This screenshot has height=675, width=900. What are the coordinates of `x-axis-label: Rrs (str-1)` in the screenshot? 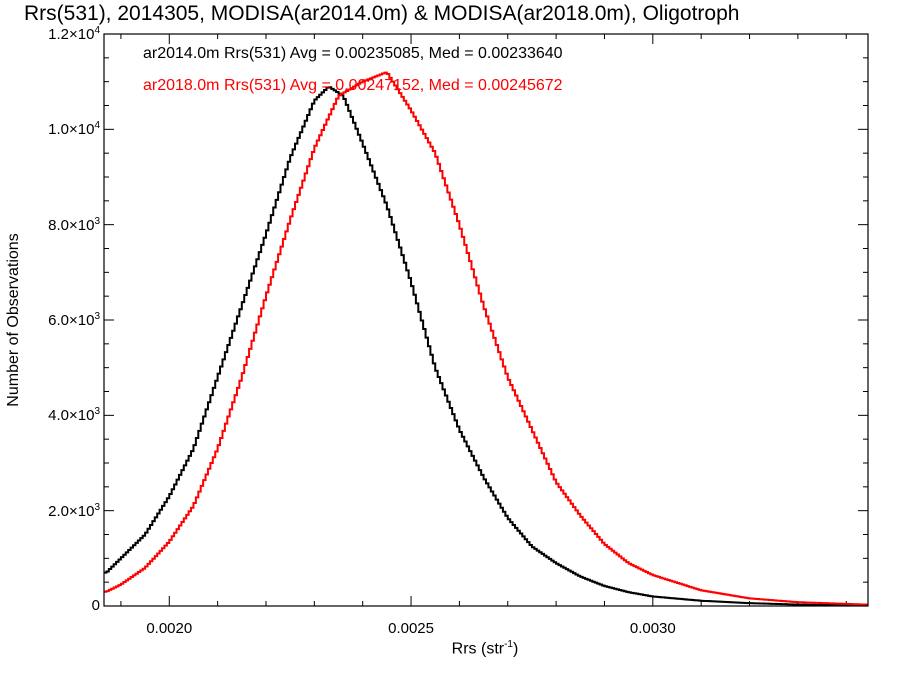 It's located at (485, 648).